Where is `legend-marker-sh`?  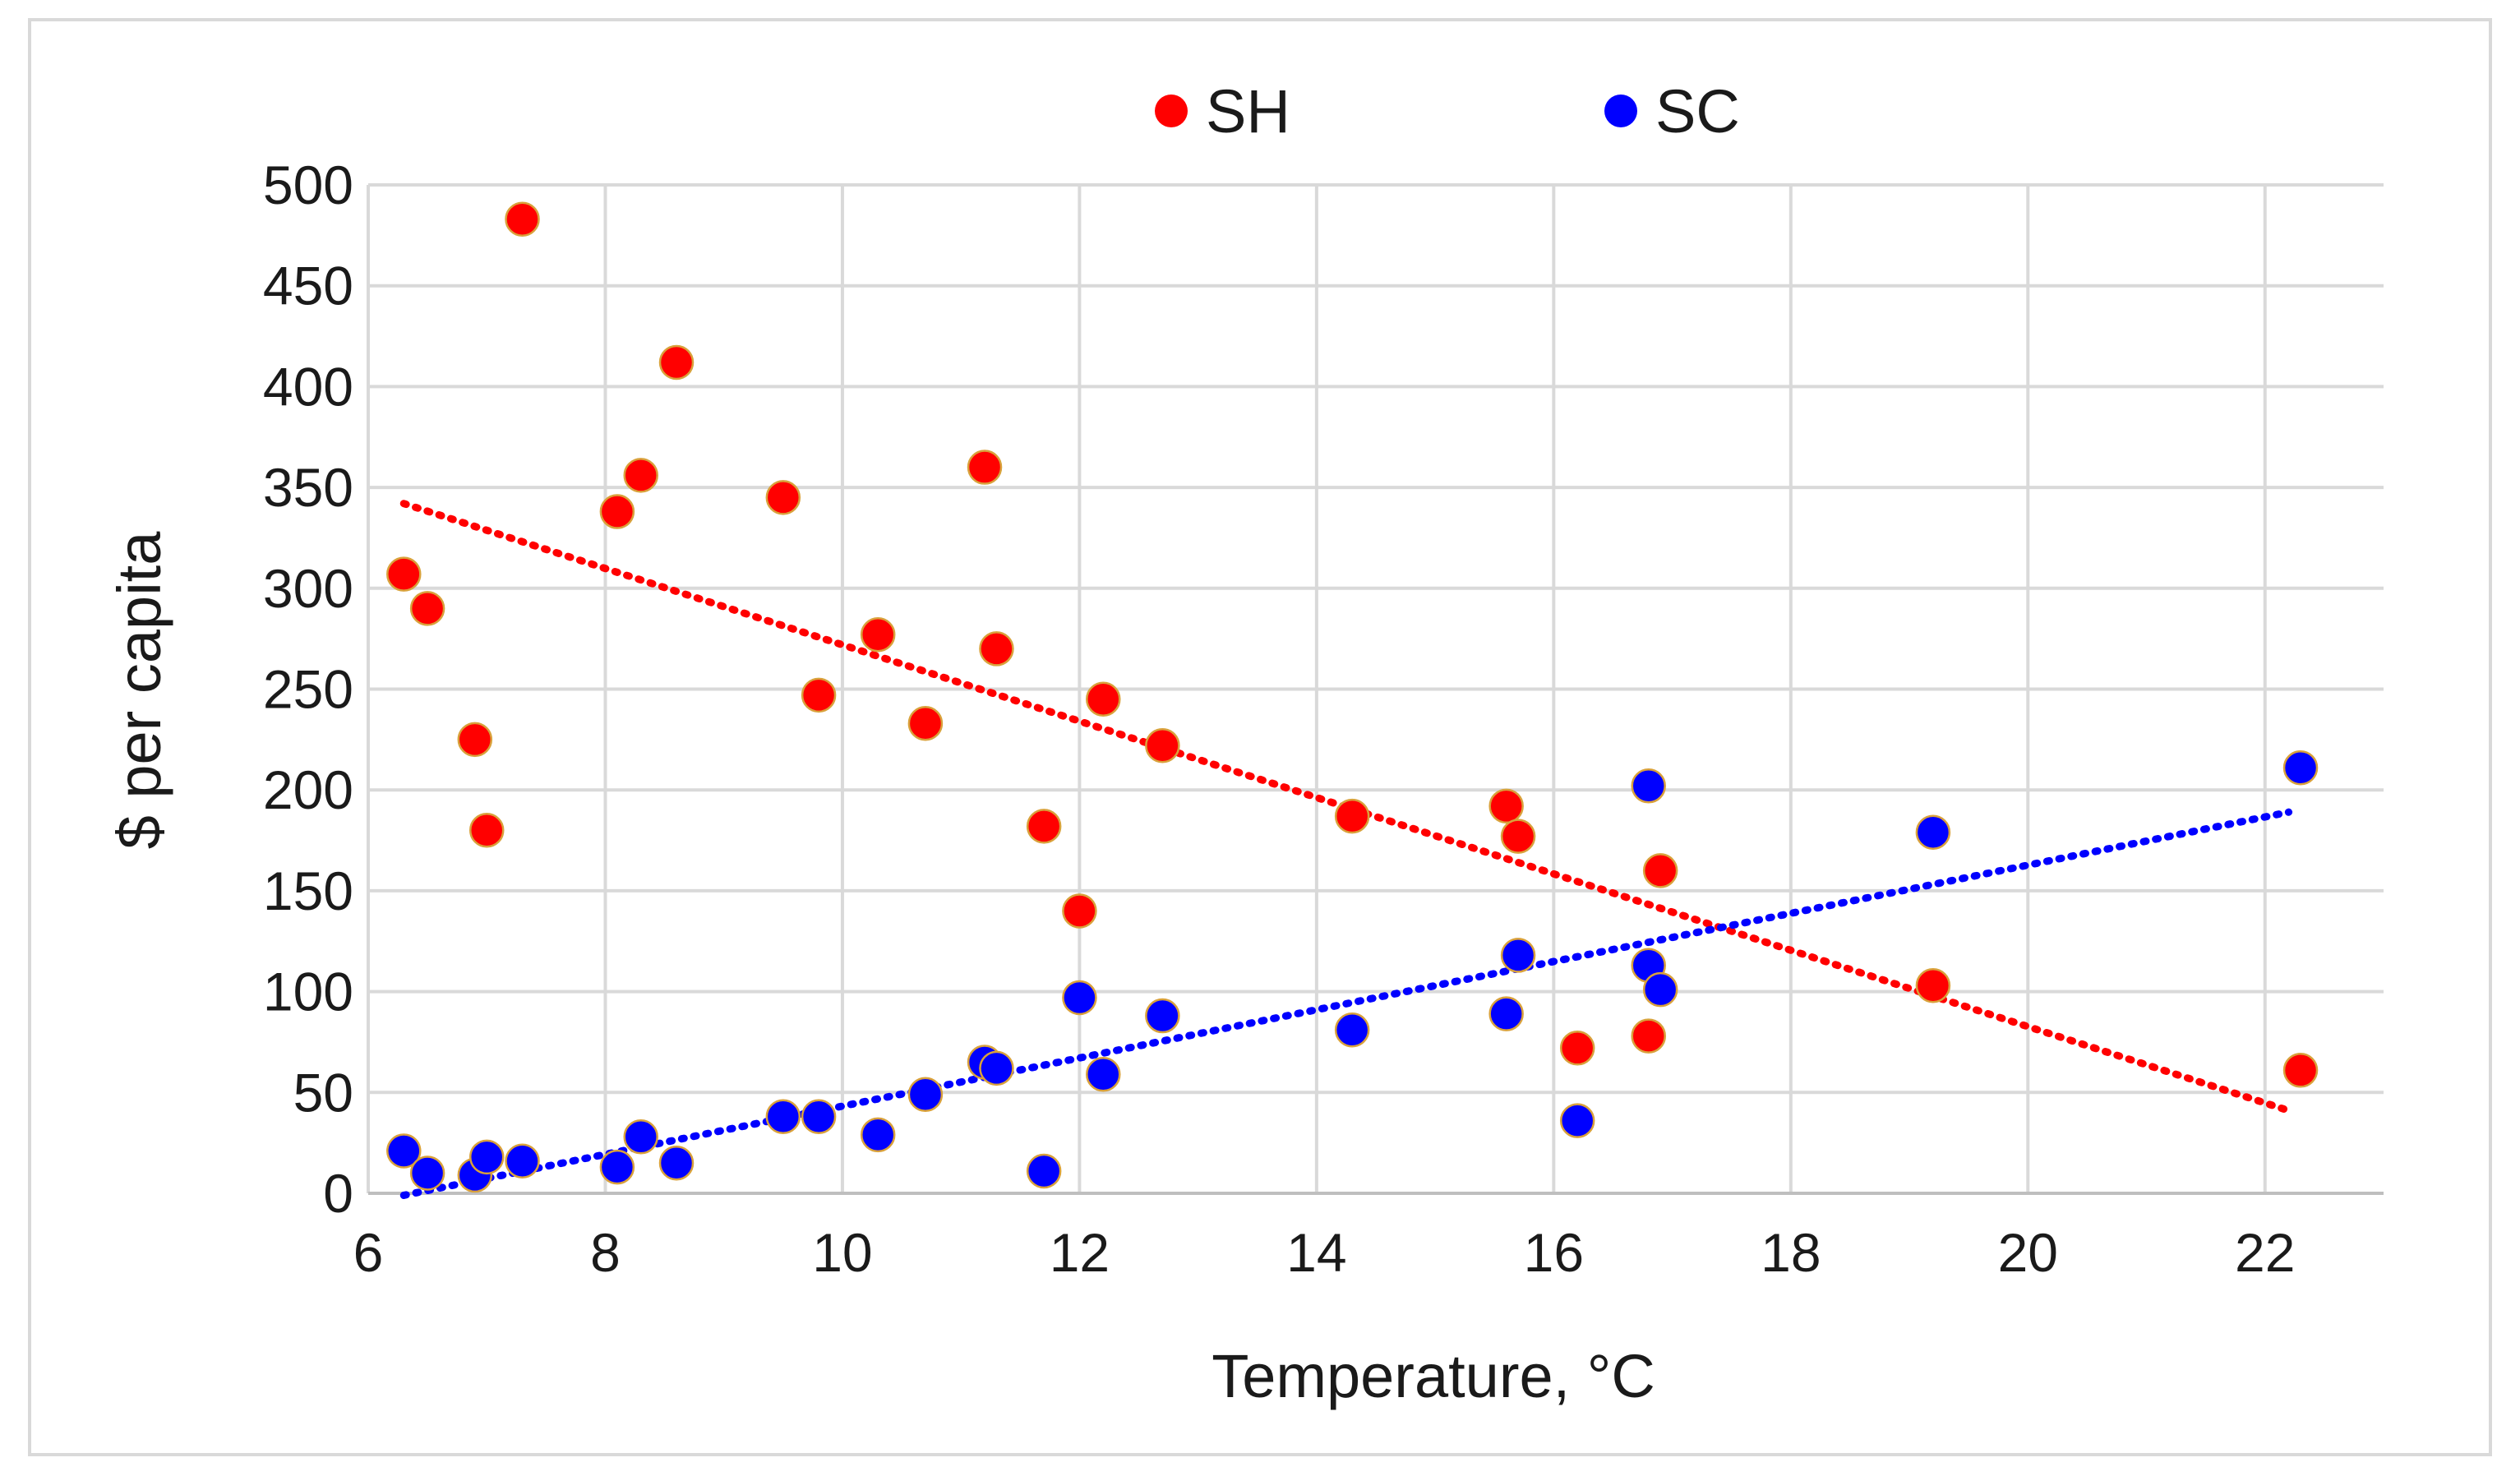
legend-marker-sh is located at coordinates (1171, 111).